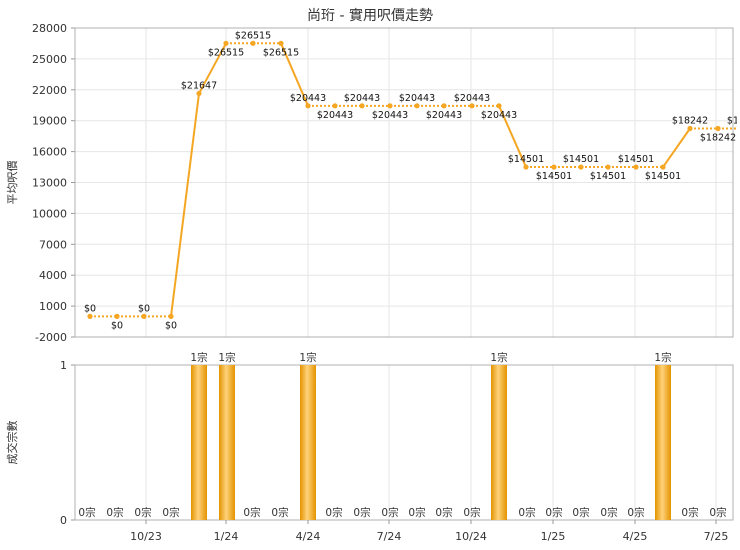 The height and width of the screenshot is (550, 740). I want to click on y-tick-label: 22000, so click(49, 90).